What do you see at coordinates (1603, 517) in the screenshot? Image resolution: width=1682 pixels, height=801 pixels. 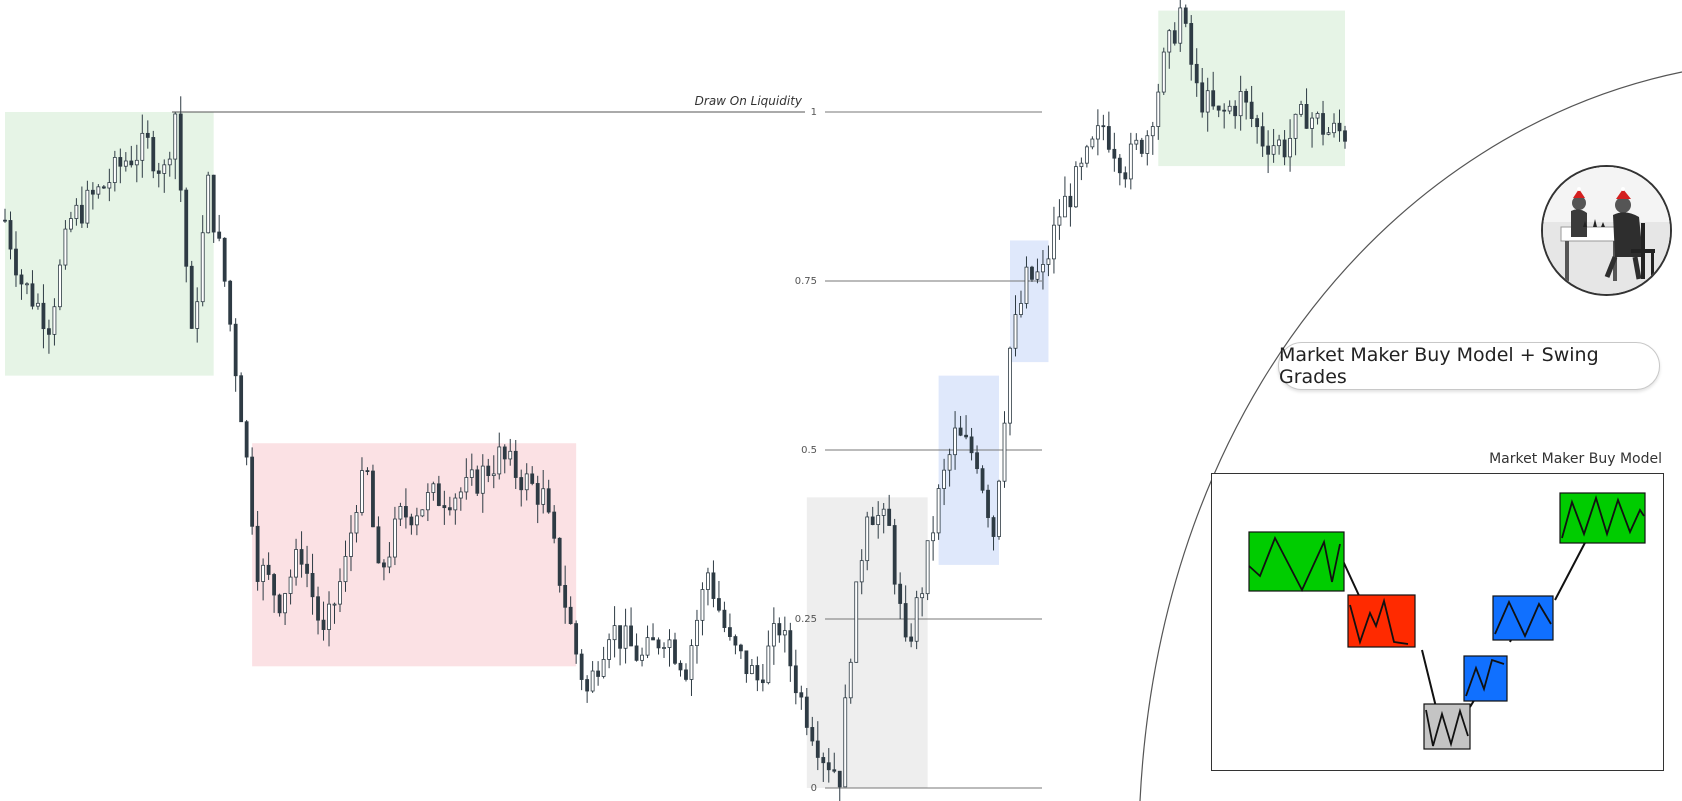 I see `green-block-right-zigzag` at bounding box center [1603, 517].